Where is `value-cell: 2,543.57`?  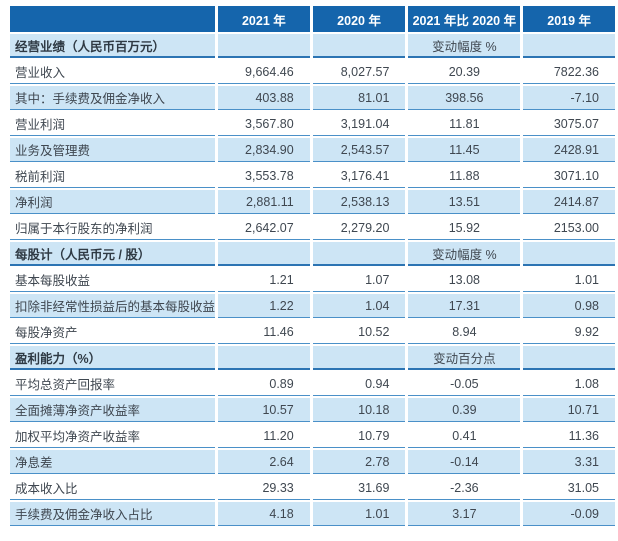
value-cell: 2,543.57 is located at coordinates (359, 150).